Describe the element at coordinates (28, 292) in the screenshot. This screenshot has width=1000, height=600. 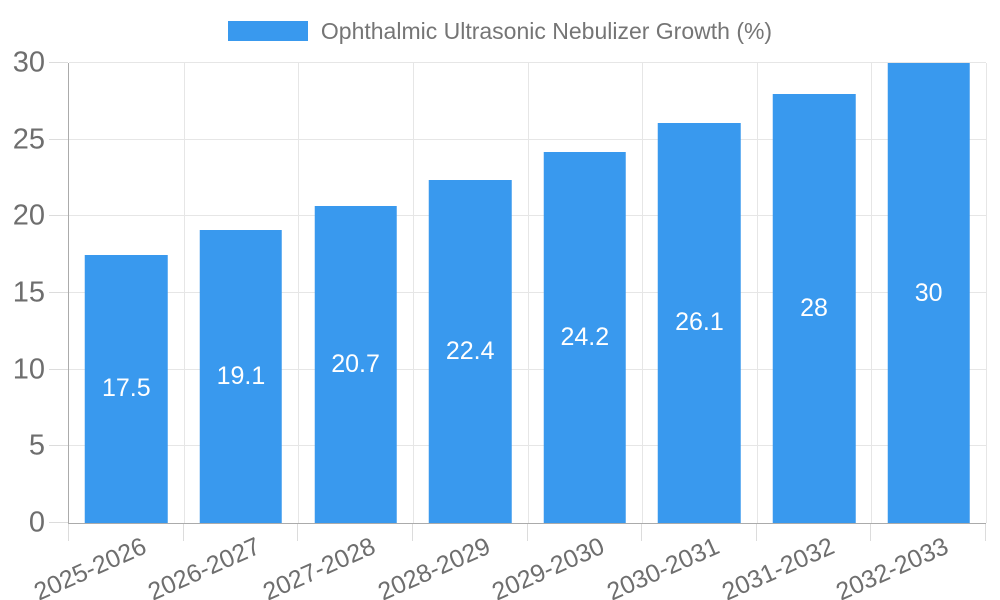
I see `y-axis-tick-label: 15` at that location.